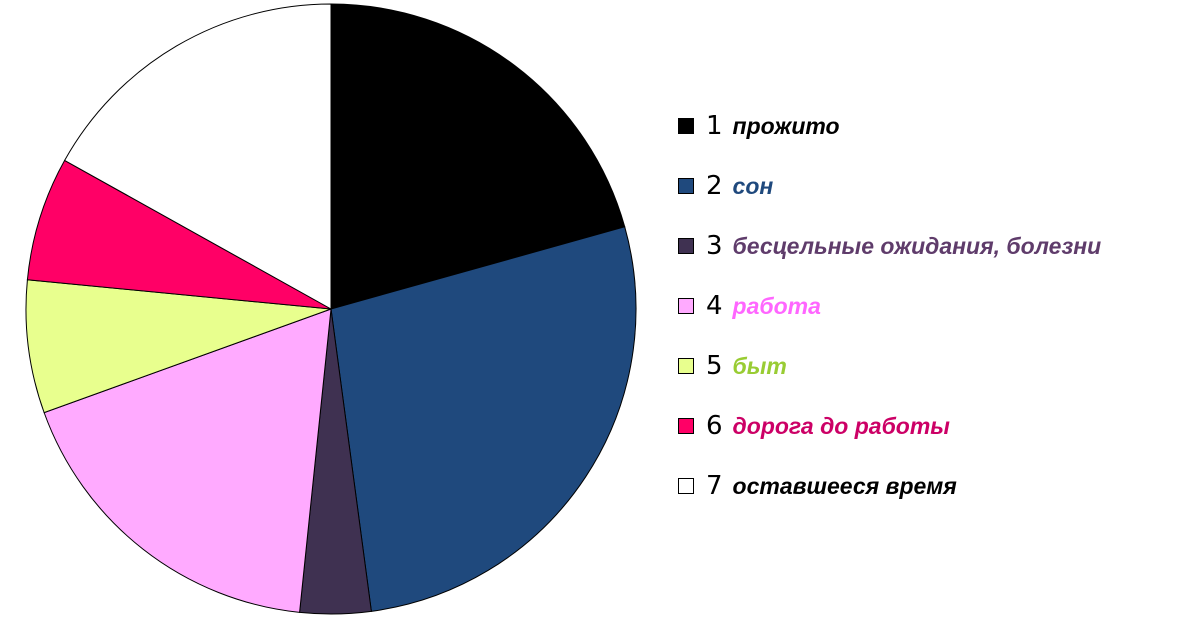 Image resolution: width=1200 pixels, height=633 pixels. I want to click on legend-label: бесцельные ожидания, болезни, so click(917, 245).